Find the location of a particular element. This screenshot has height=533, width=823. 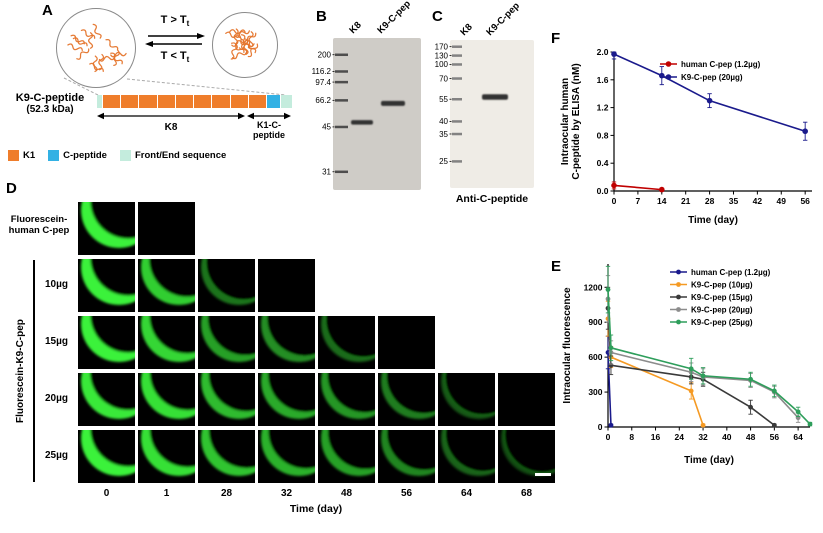

legend-entry: K9-C-pep (10µg) is located at coordinates (722, 285).